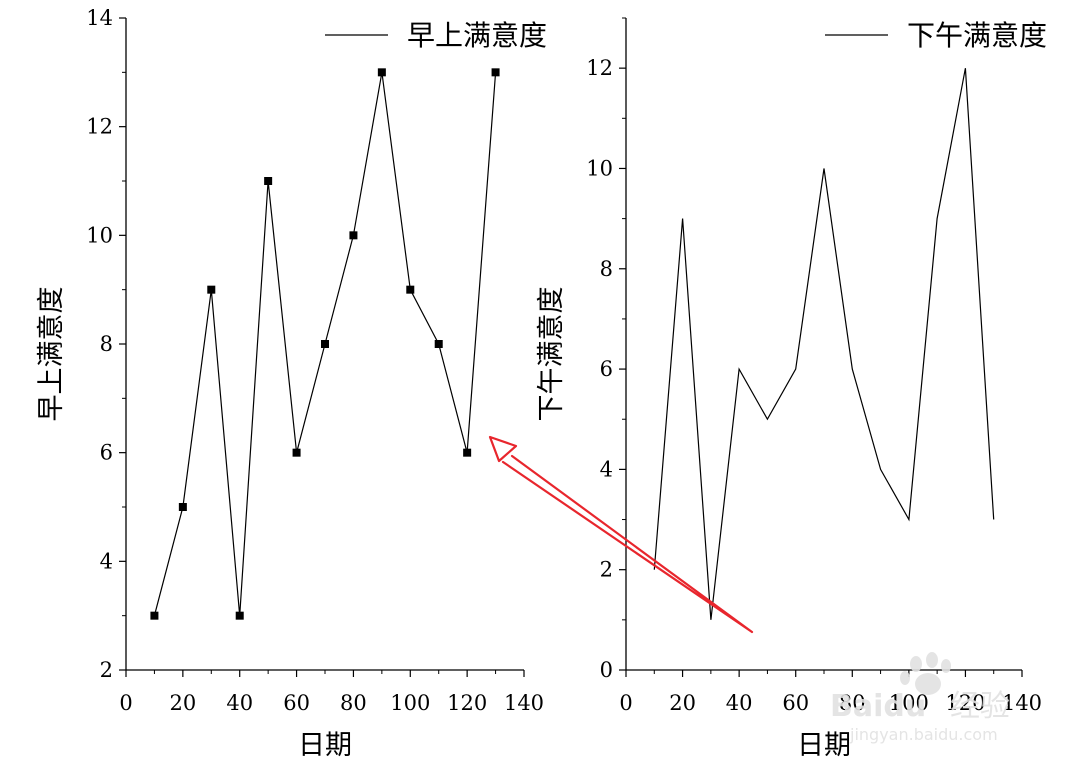 The width and height of the screenshot is (1083, 771). What do you see at coordinates (551, 354) in the screenshot?
I see `y-axis-title: 下午满意度` at bounding box center [551, 354].